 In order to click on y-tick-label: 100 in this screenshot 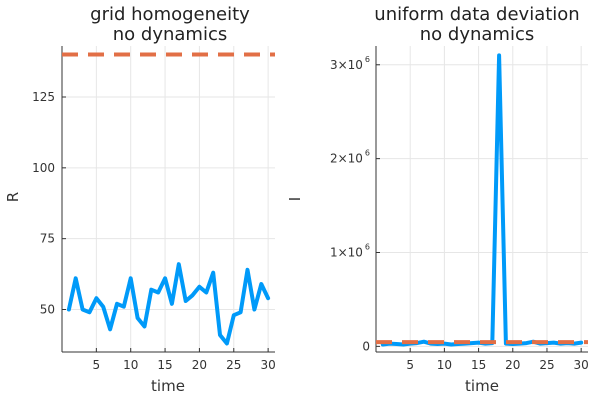, I will do `click(43, 168)`.